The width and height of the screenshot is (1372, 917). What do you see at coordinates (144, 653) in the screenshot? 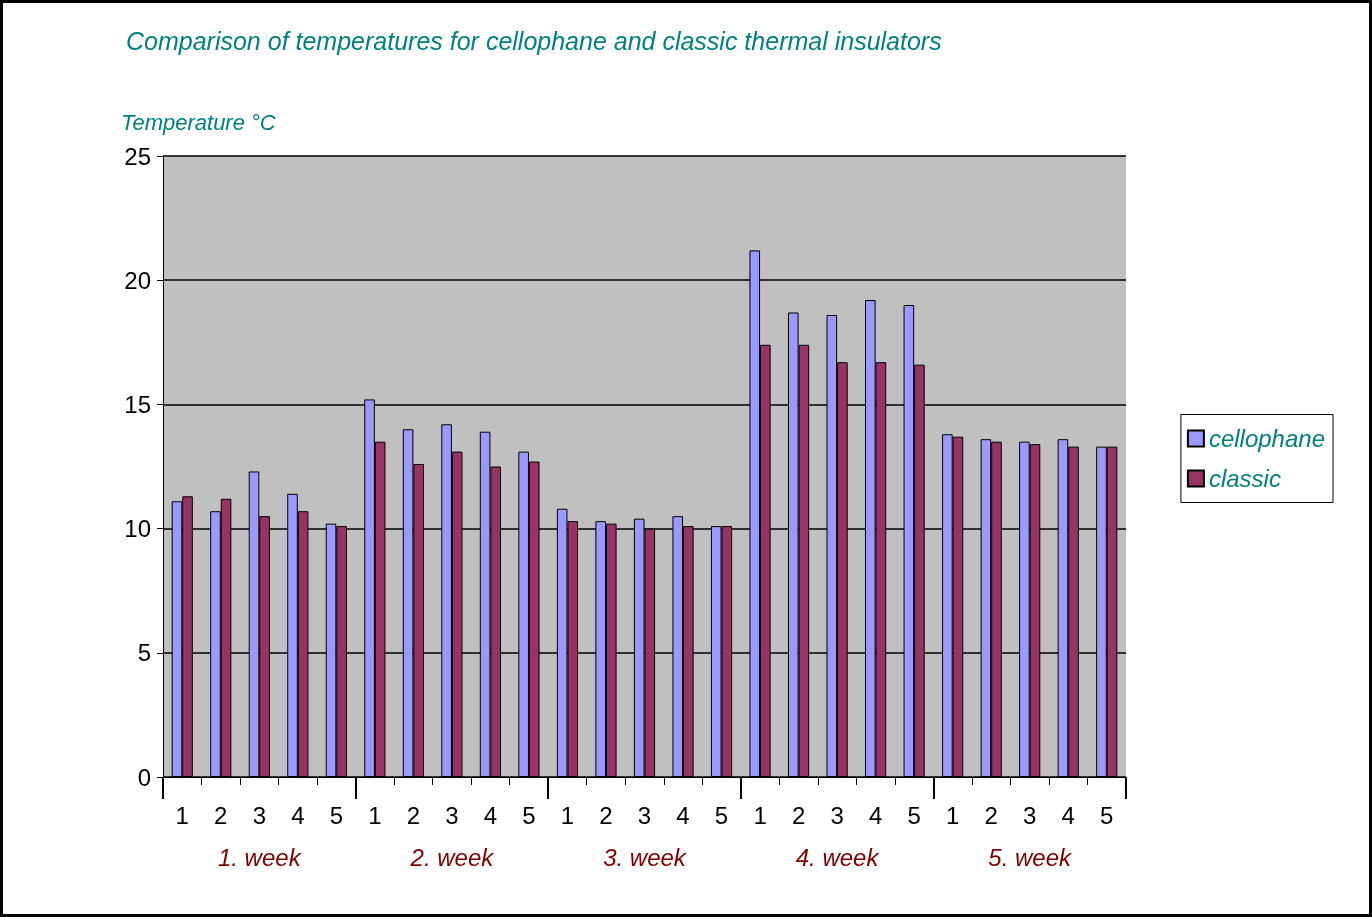
I see `y-tick-label: 5` at bounding box center [144, 653].